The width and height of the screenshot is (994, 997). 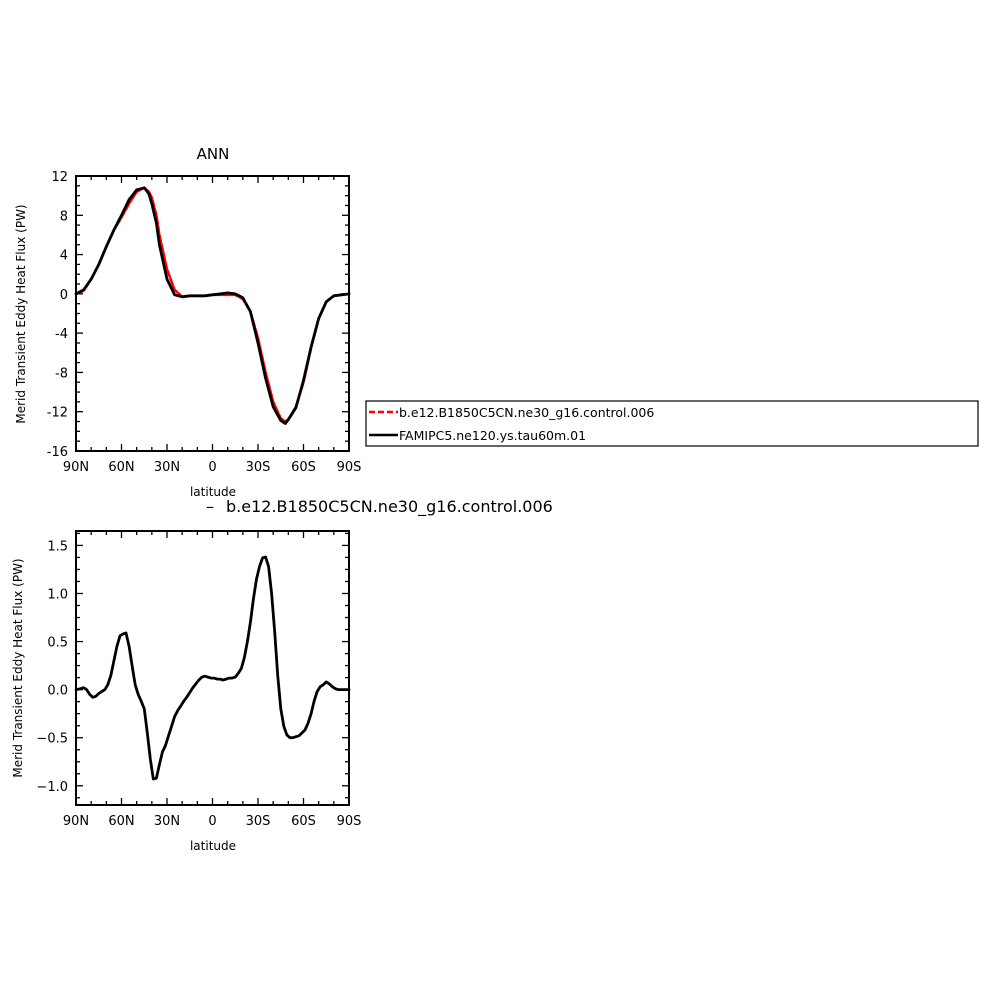 What do you see at coordinates (61, 334) in the screenshot?
I see `y-tick-label: -4` at bounding box center [61, 334].